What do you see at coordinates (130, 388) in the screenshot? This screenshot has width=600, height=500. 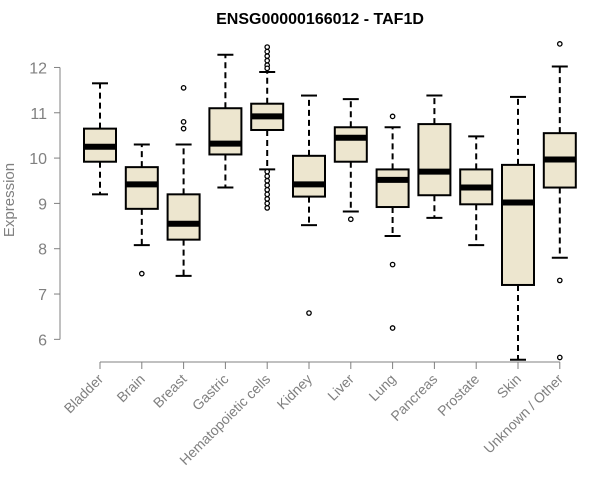 I see `x-tick-label: Brain` at bounding box center [130, 388].